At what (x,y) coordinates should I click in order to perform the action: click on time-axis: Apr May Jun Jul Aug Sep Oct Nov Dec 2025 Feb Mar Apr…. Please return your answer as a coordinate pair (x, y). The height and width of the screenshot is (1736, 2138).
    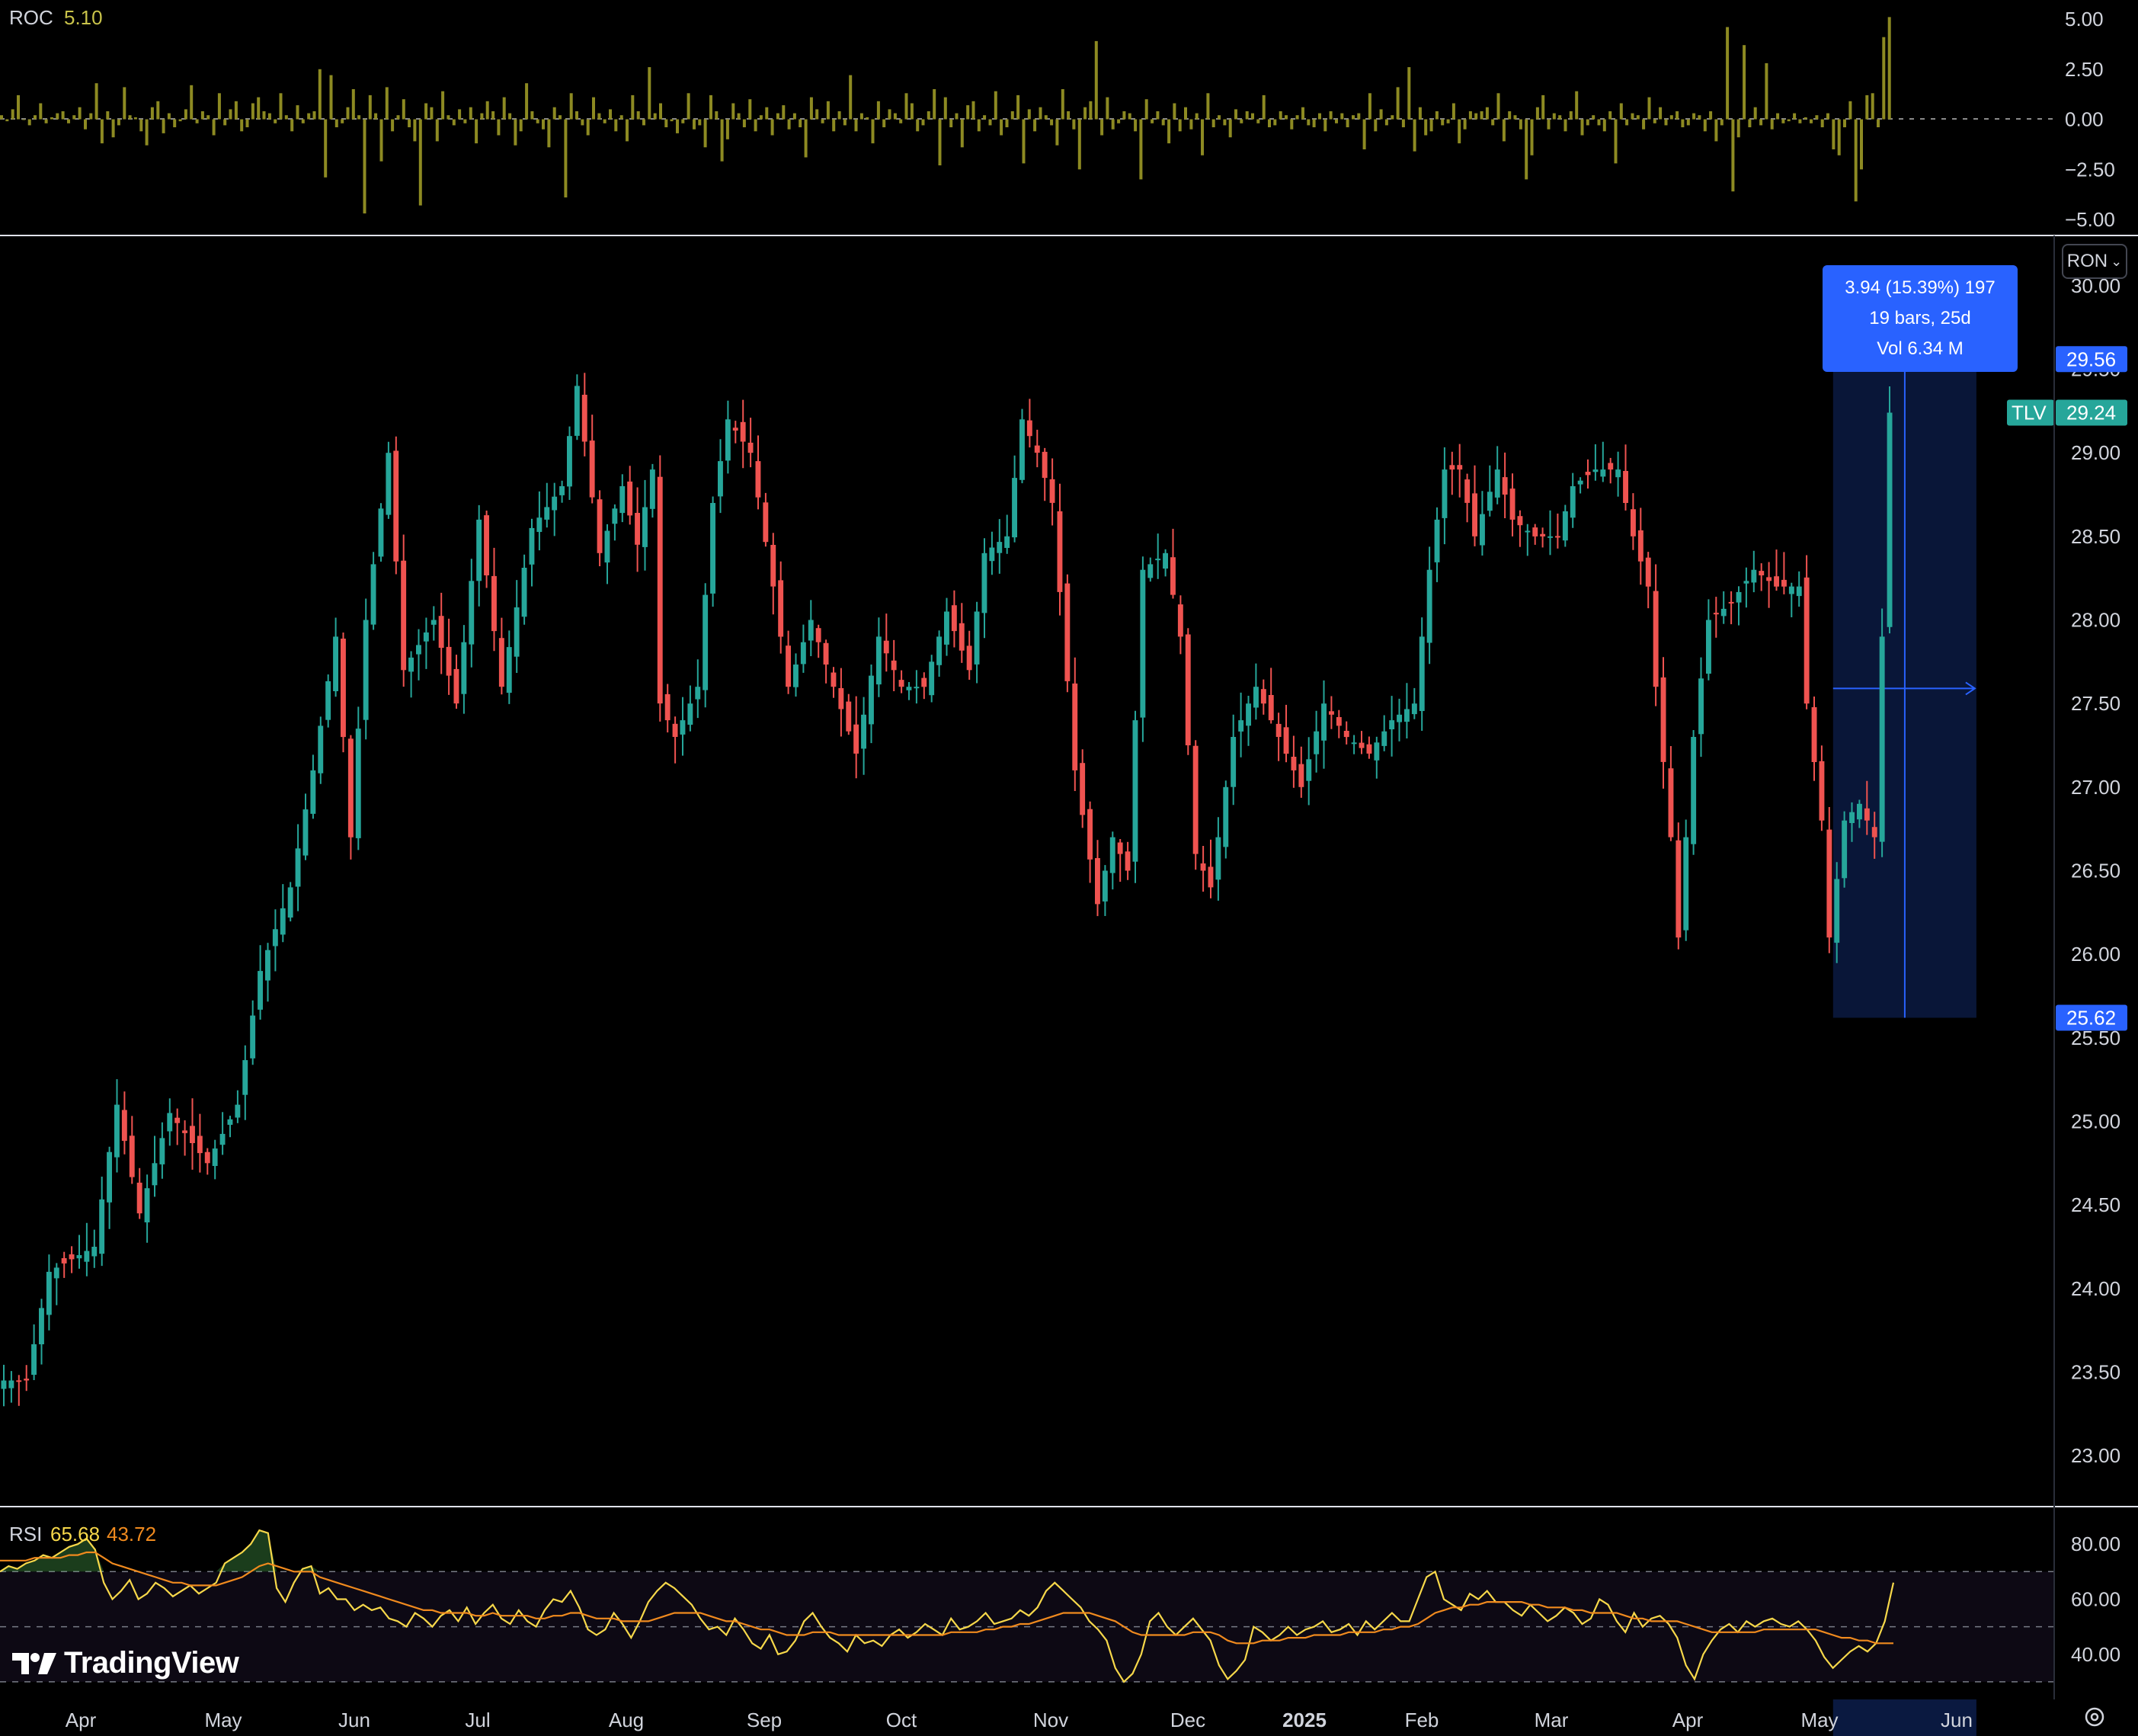
    Looking at the image, I should click on (1021, 1717).